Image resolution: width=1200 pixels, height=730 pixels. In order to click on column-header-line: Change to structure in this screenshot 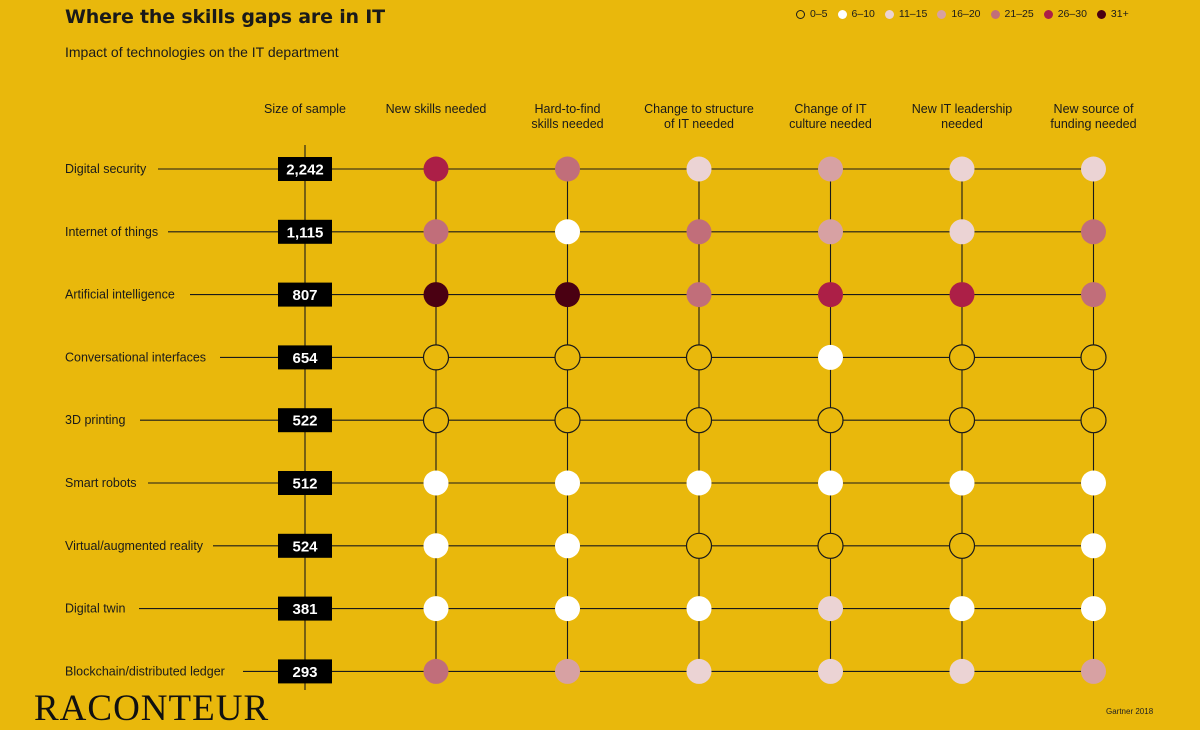, I will do `click(699, 109)`.